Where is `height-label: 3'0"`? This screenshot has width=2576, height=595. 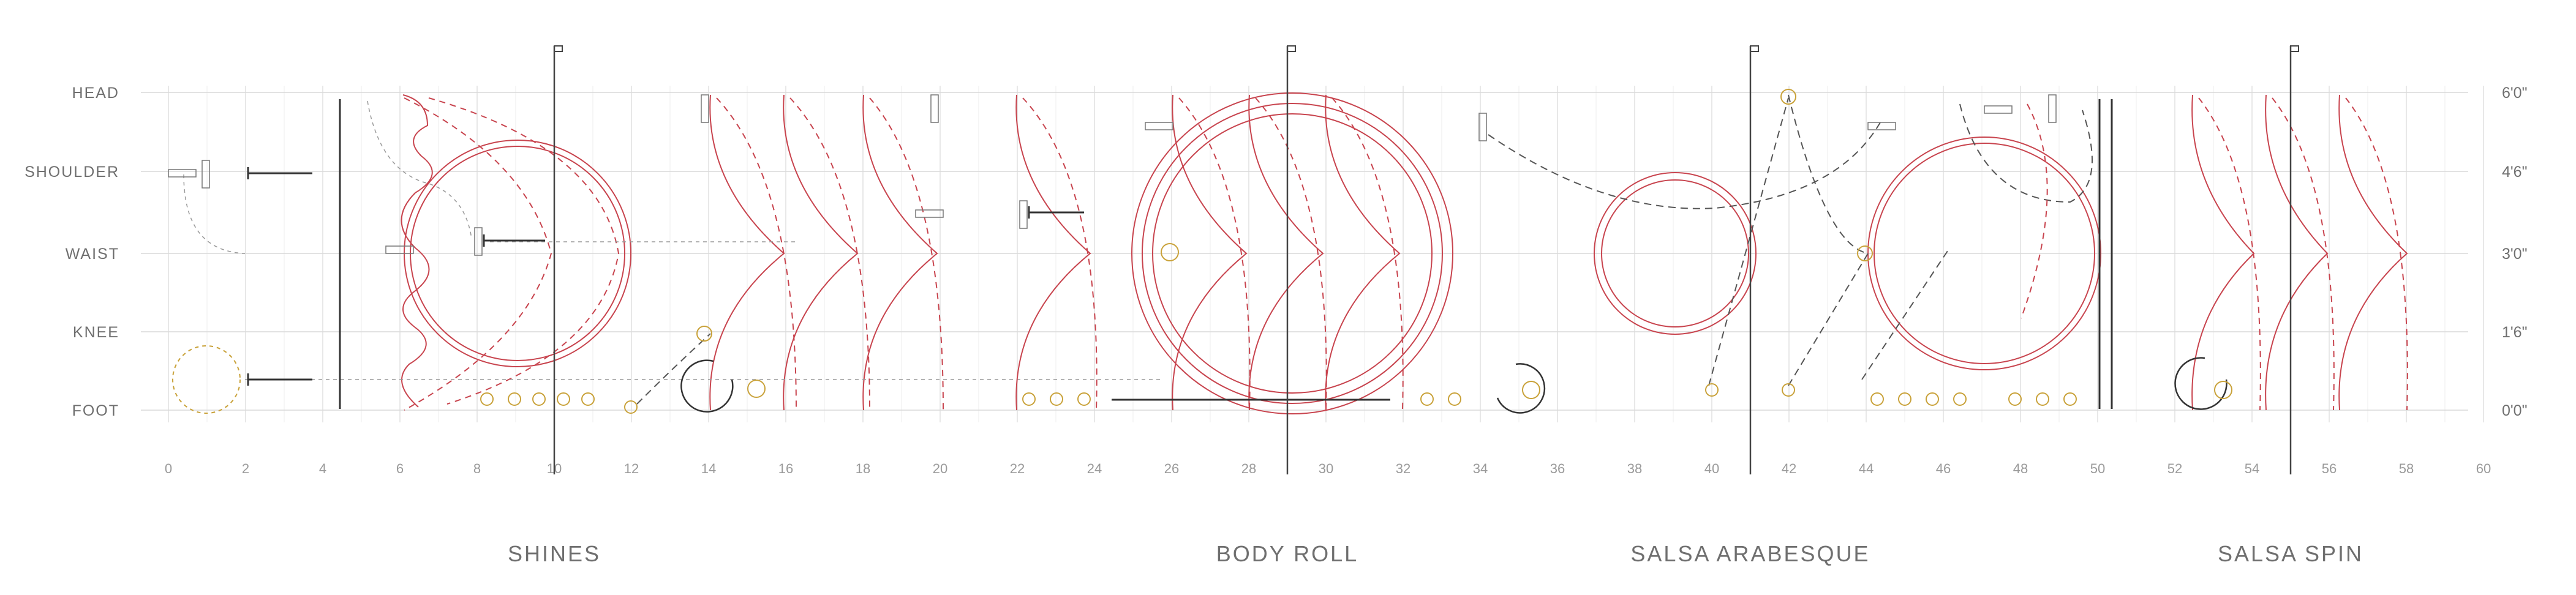
height-label: 3'0" is located at coordinates (2514, 254).